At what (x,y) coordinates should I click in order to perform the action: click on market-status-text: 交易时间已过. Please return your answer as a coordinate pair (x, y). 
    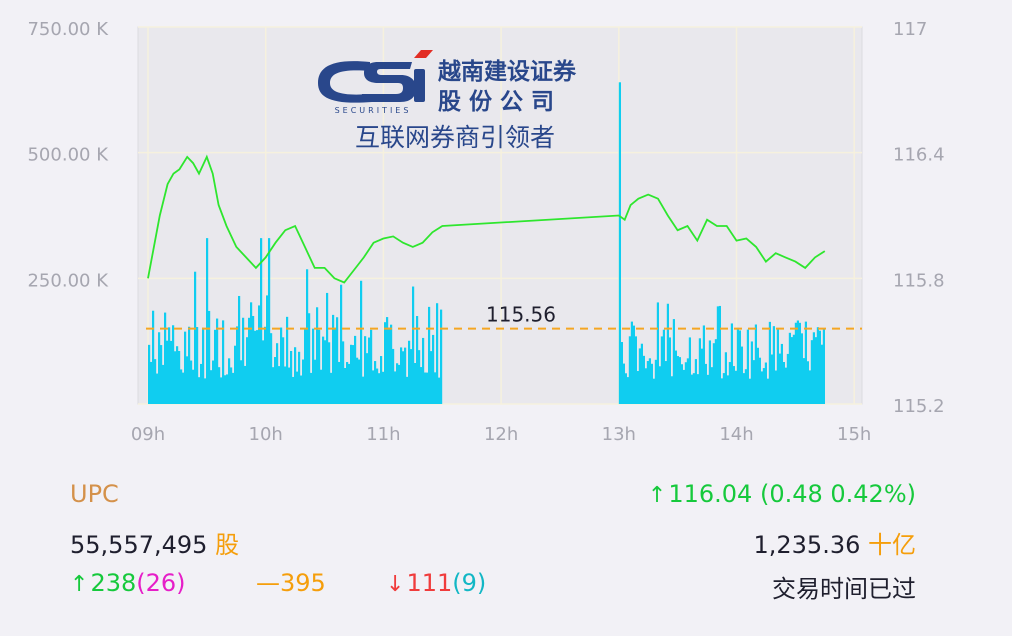
    Looking at the image, I should click on (844, 589).